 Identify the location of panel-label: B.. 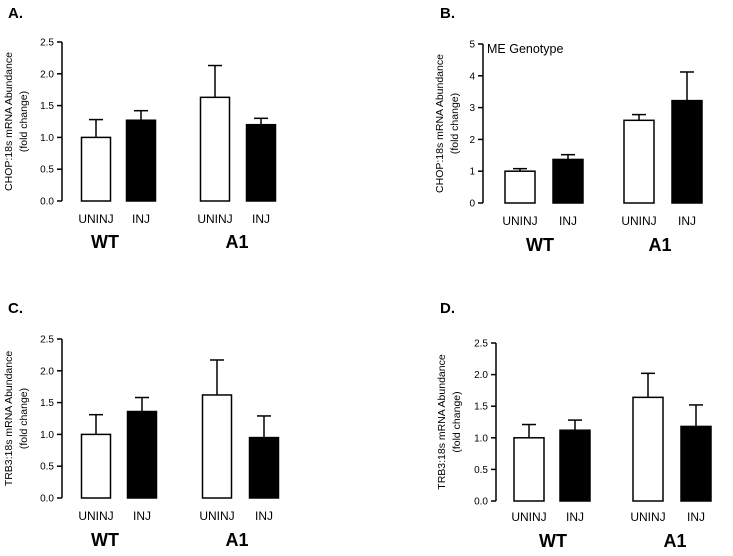
(447, 13).